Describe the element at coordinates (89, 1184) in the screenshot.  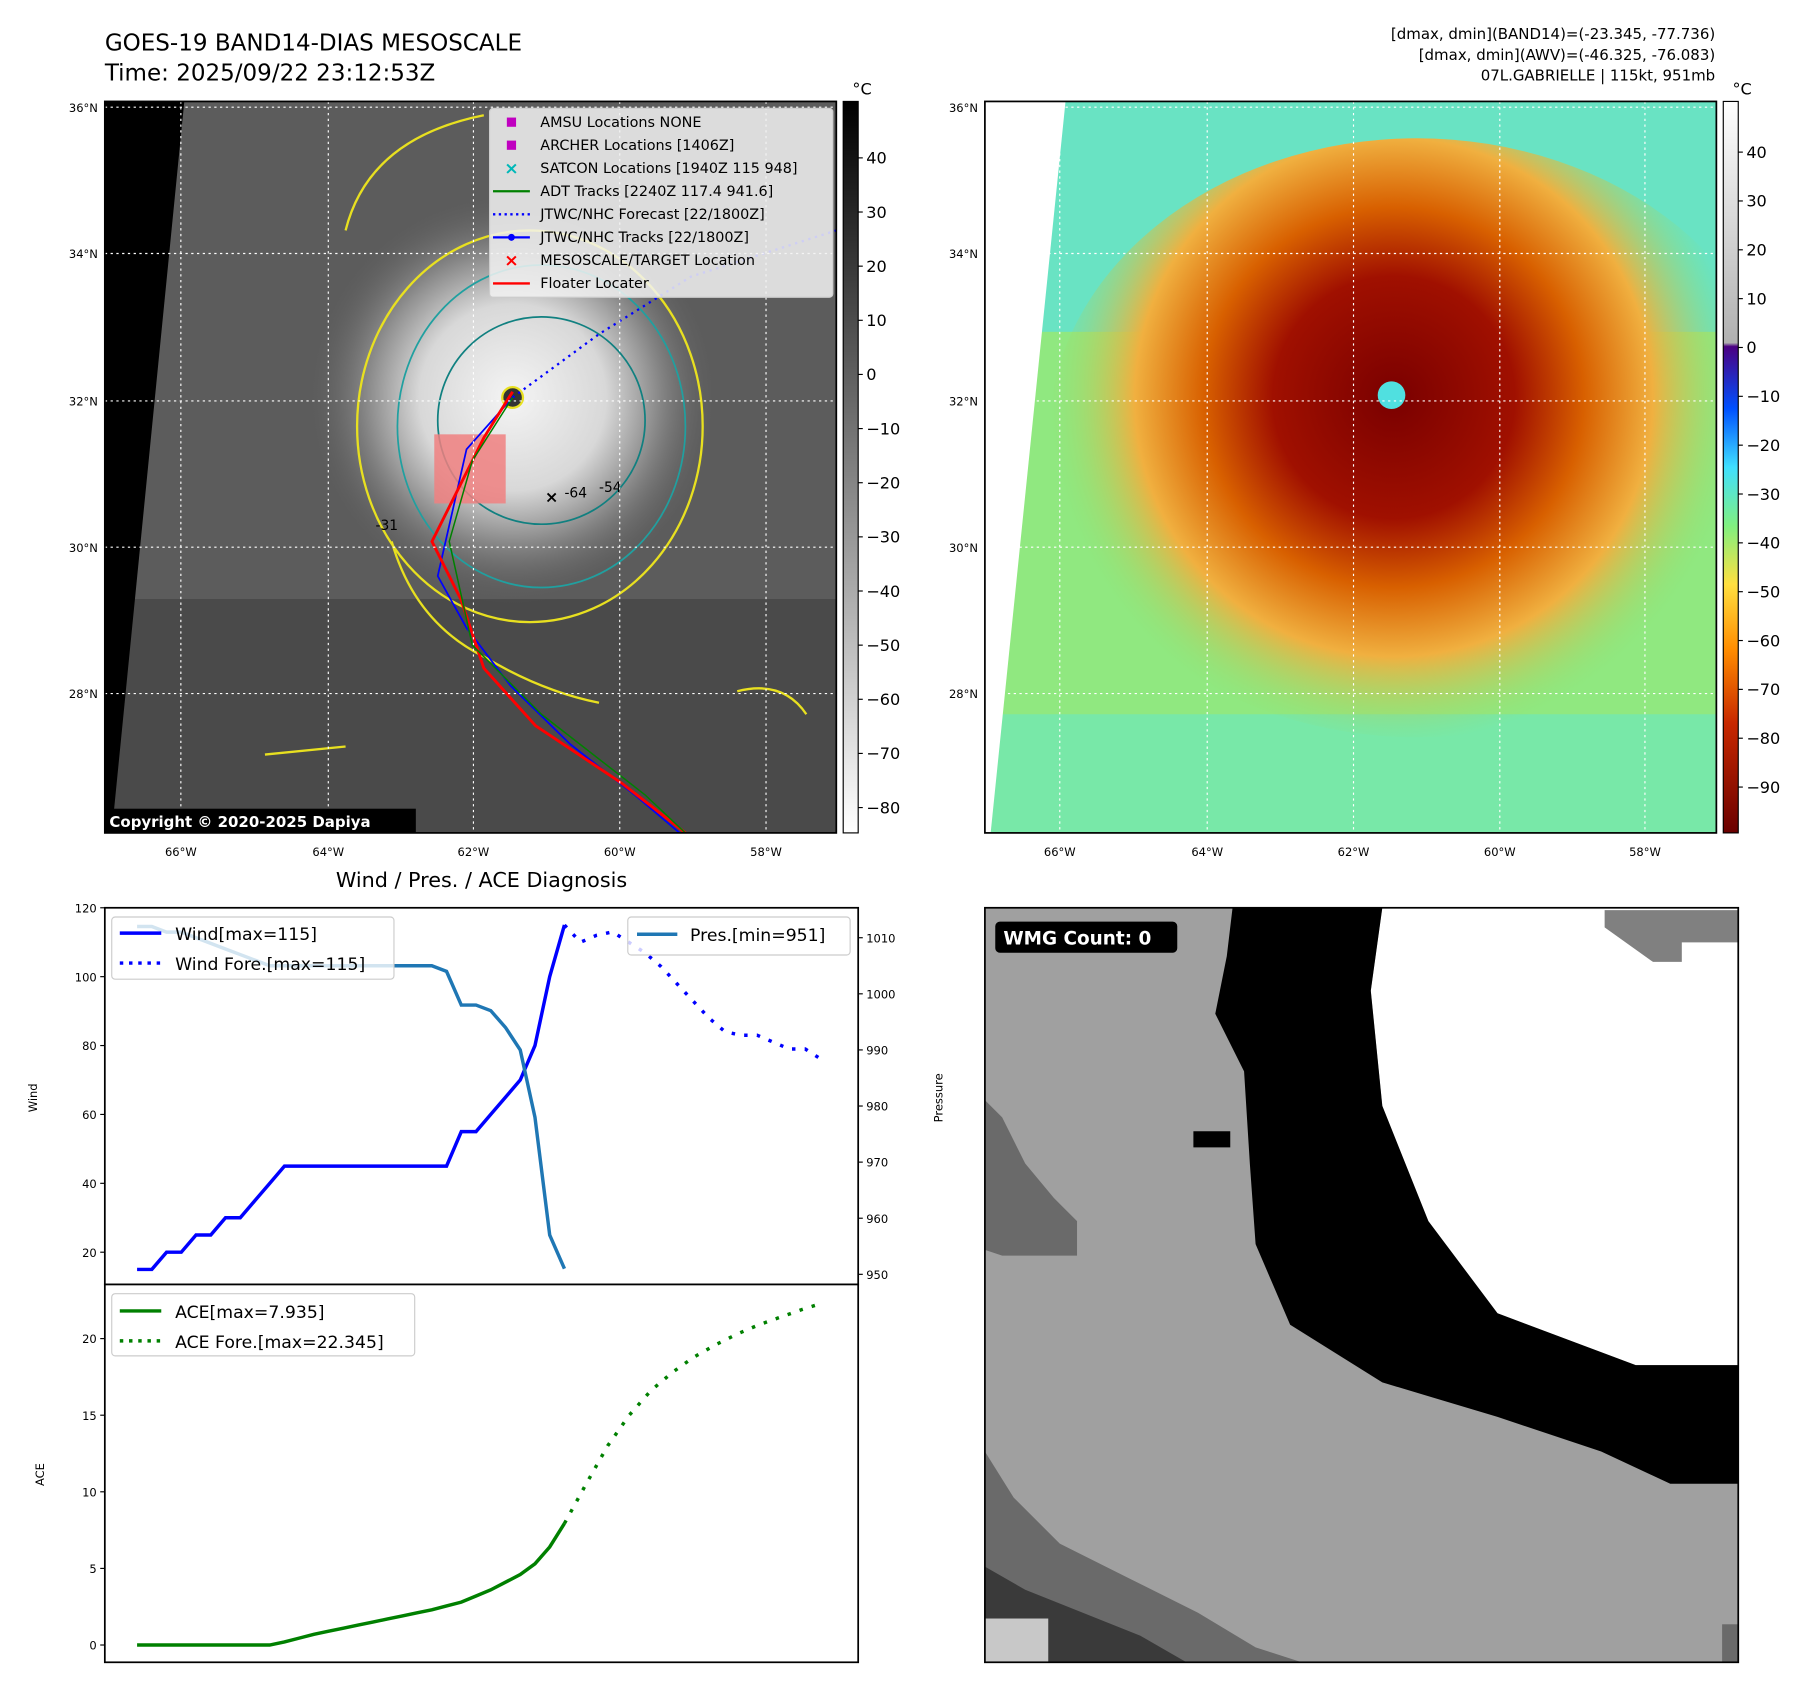
I see `wind-tick-label: 40` at that location.